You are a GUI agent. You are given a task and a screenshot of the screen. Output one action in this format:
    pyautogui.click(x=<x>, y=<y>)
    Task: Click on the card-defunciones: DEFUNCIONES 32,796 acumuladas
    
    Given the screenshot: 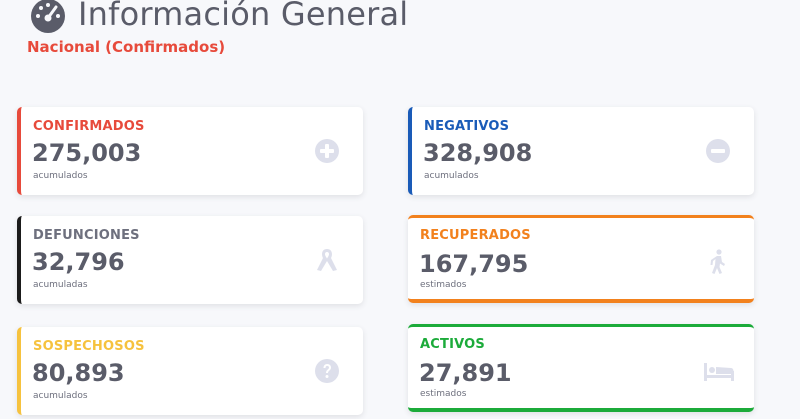 What is the action you would take?
    pyautogui.click(x=190, y=260)
    